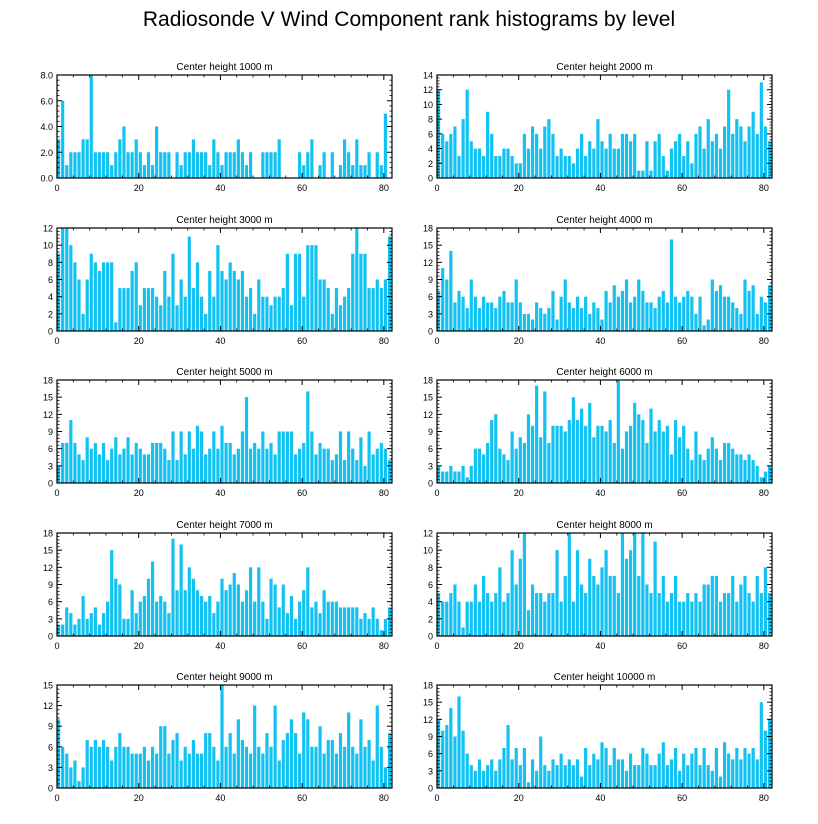 The image size is (818, 824). What do you see at coordinates (48, 398) in the screenshot?
I see `y-tick-label: 15` at bounding box center [48, 398].